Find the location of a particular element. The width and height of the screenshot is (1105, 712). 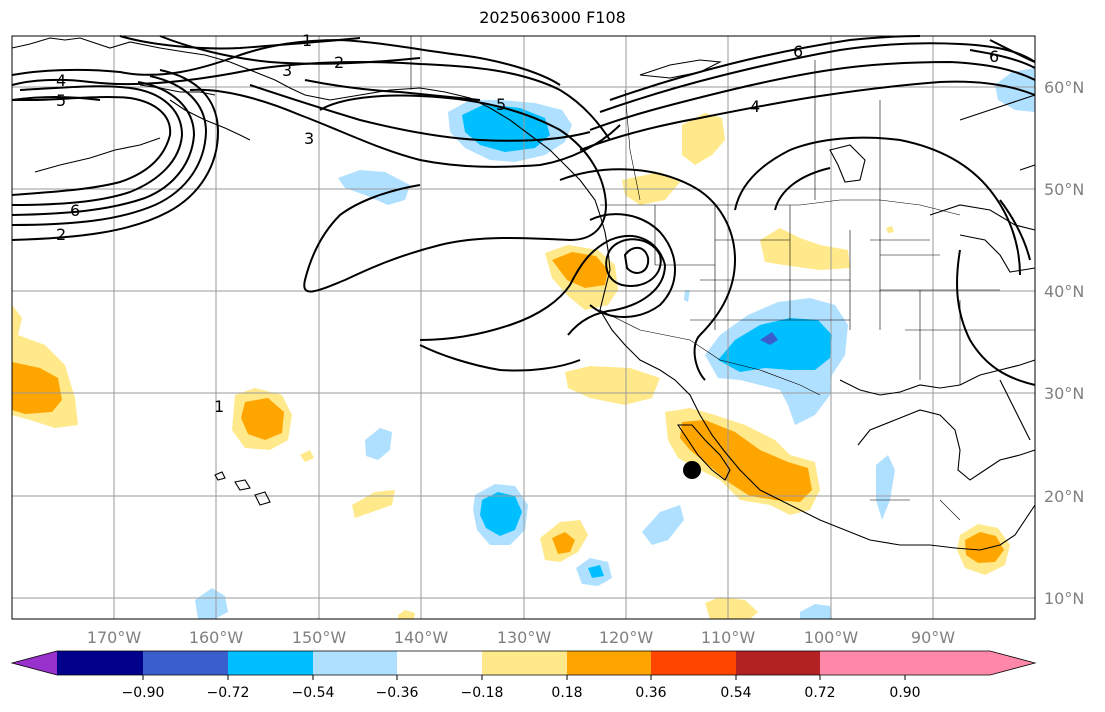

lat-label: 40°N is located at coordinates (1064, 291).